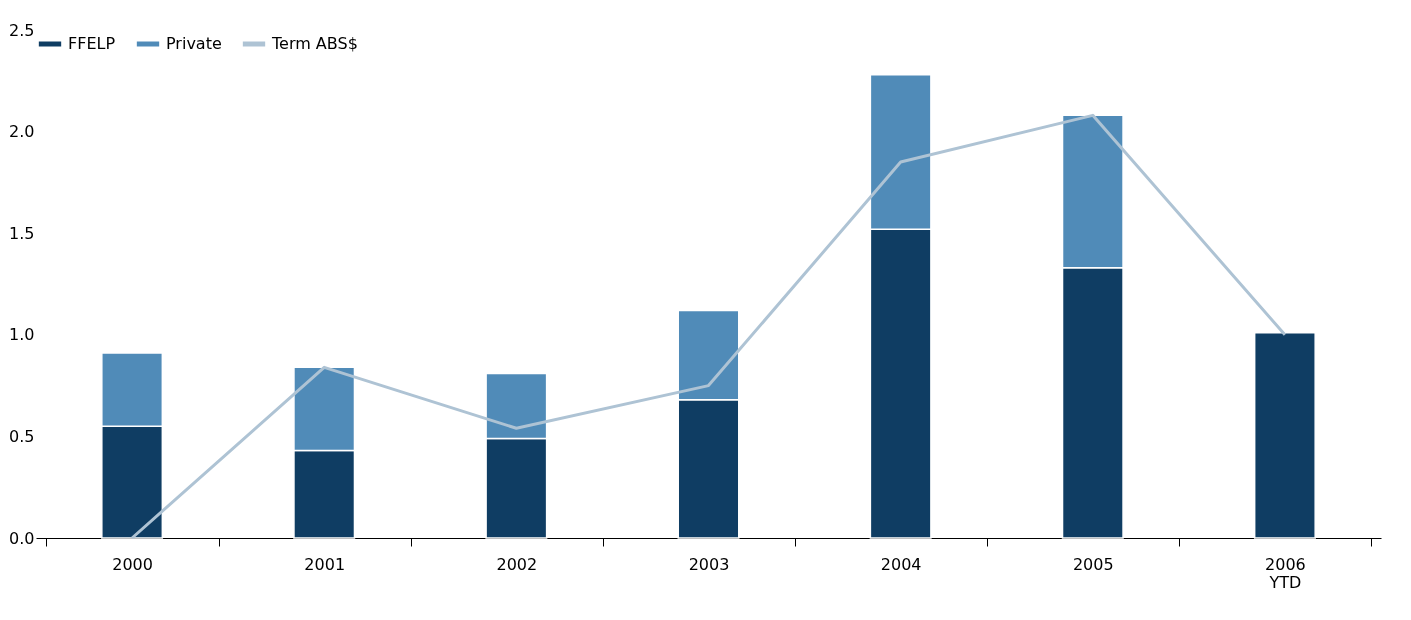  What do you see at coordinates (709, 564) in the screenshot?
I see `x-tick-label: 2003` at bounding box center [709, 564].